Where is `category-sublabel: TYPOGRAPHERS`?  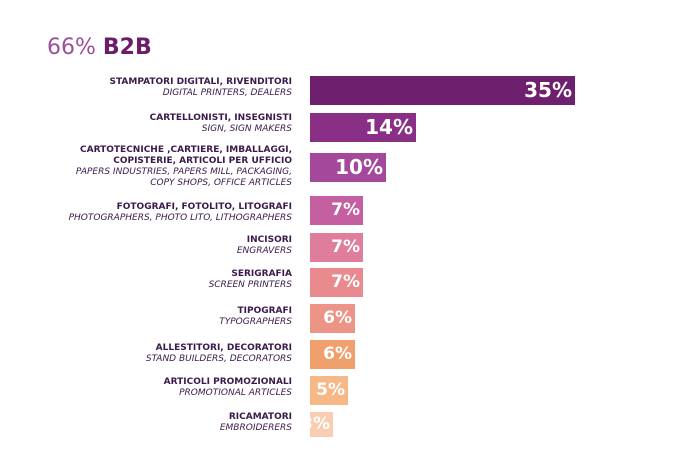
category-sublabel: TYPOGRAPHERS is located at coordinates (255, 322).